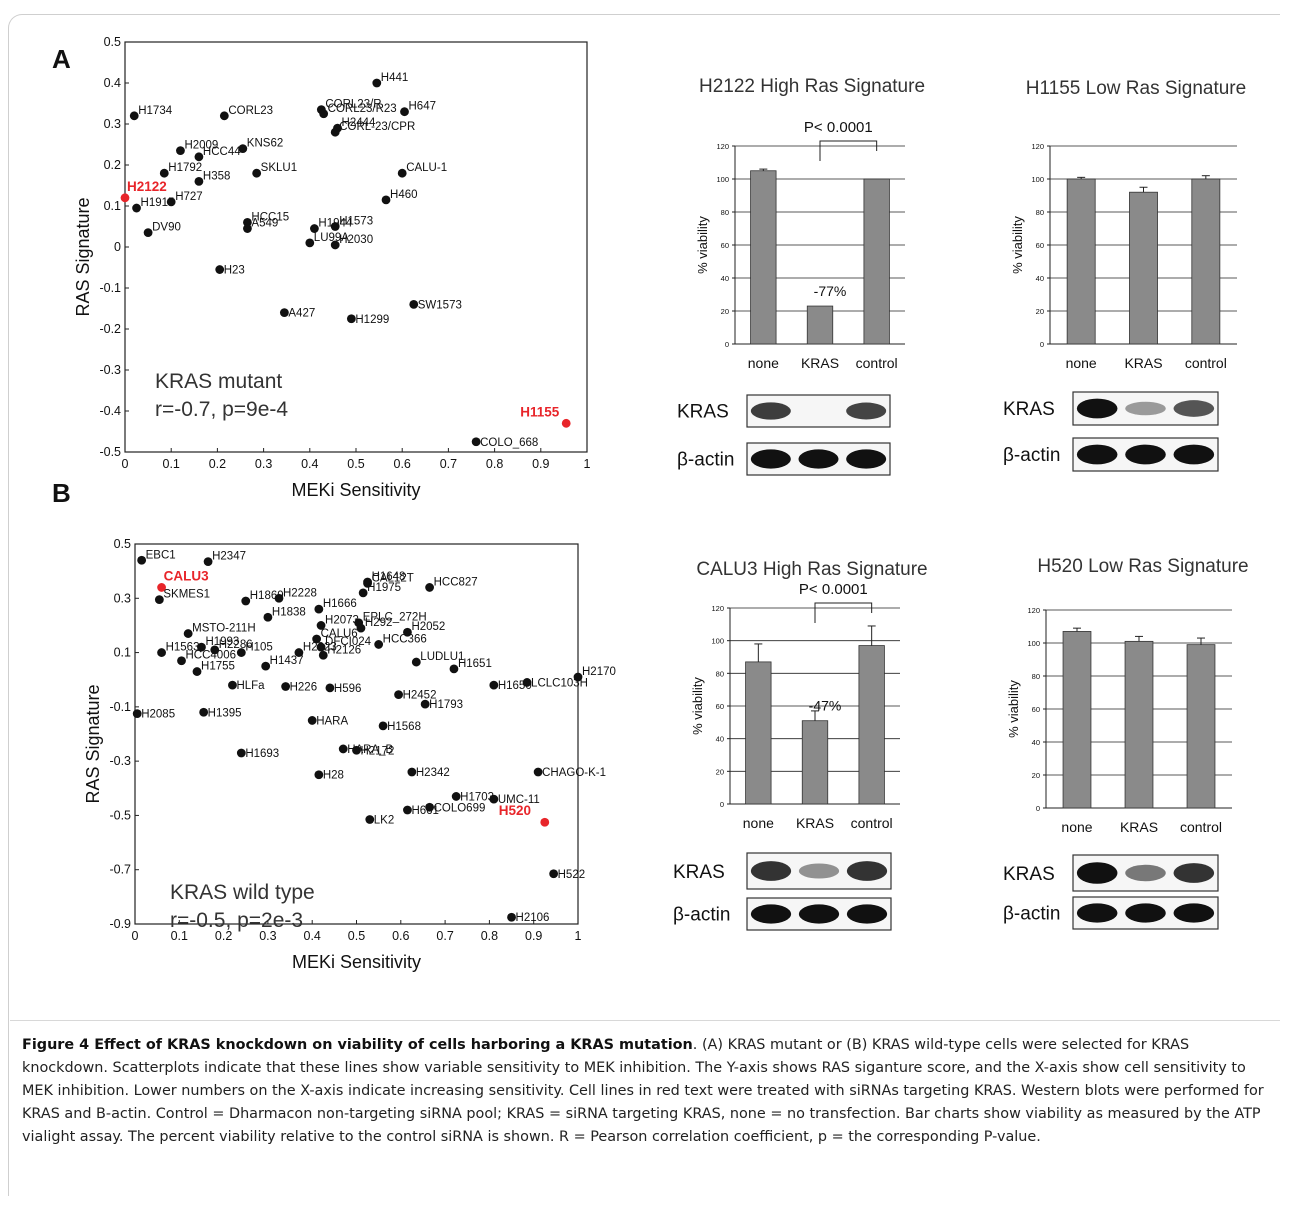  What do you see at coordinates (404, 195) in the screenshot?
I see `scatter-point-label: H460` at bounding box center [404, 195].